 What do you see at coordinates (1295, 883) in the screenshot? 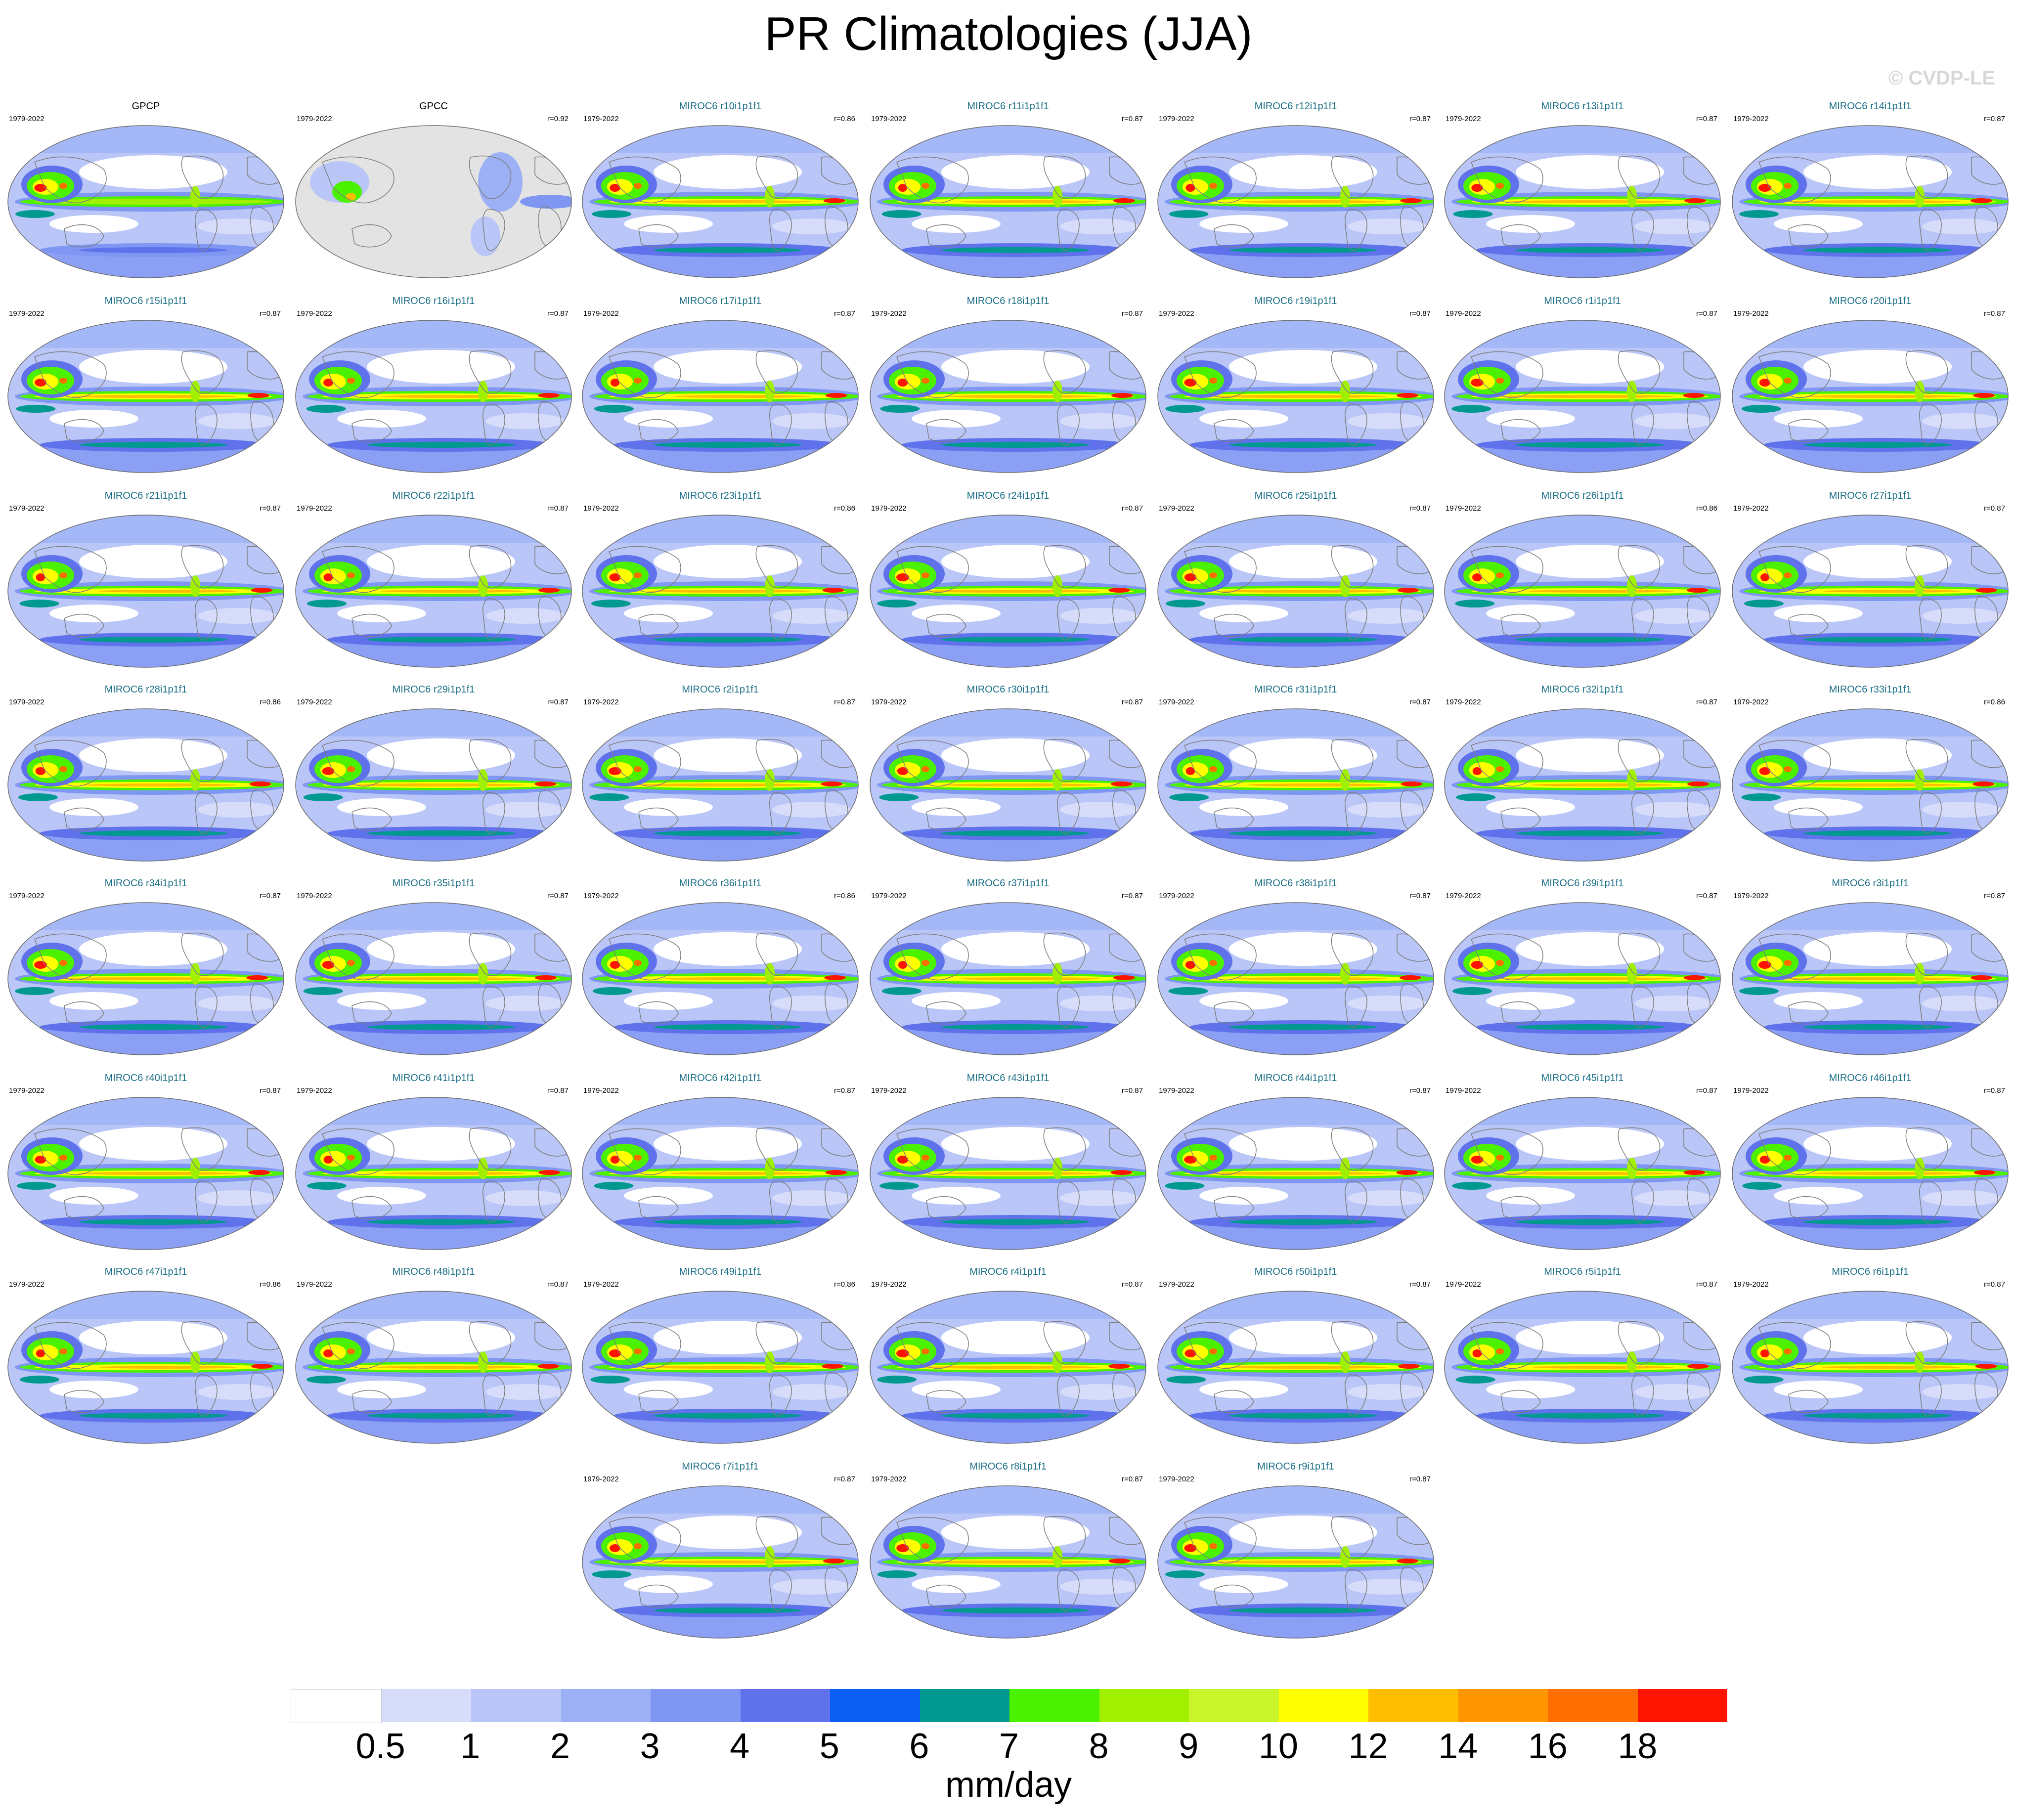
I see `panel-title: MIROC6 r38i1p1f1` at bounding box center [1295, 883].